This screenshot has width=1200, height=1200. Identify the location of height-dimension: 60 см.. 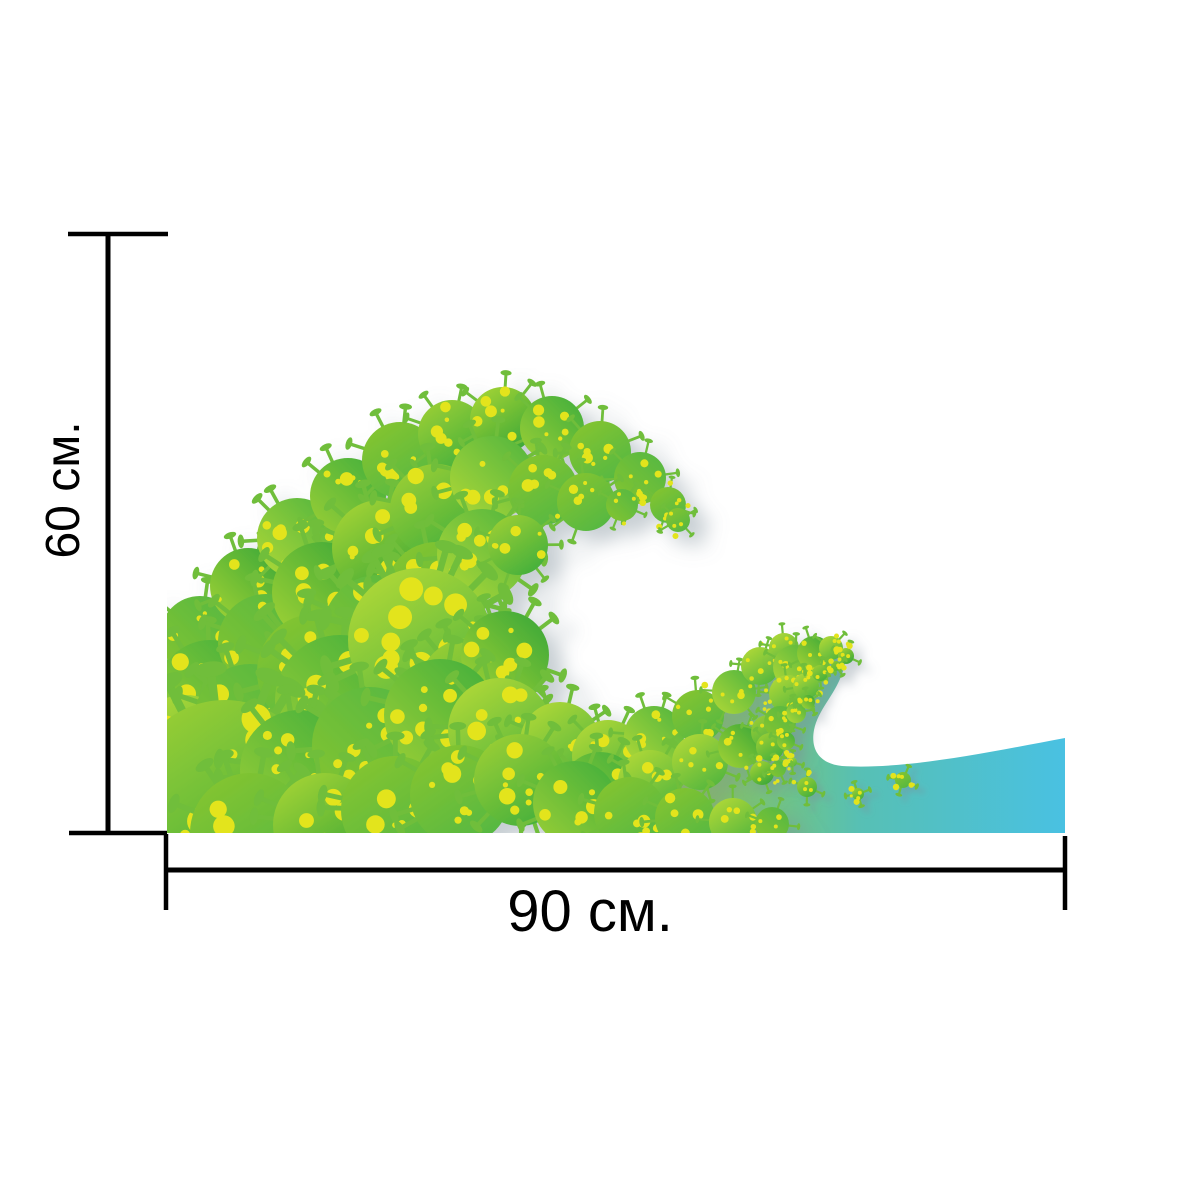
(102, 533).